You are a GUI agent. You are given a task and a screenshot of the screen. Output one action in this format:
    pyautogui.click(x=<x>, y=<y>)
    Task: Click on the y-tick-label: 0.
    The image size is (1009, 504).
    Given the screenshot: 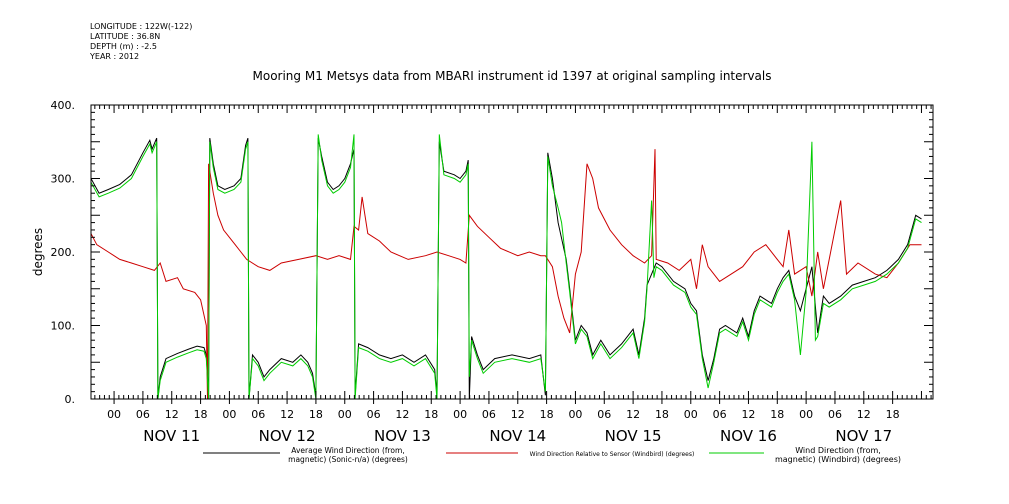 What is the action you would take?
    pyautogui.click(x=70, y=399)
    